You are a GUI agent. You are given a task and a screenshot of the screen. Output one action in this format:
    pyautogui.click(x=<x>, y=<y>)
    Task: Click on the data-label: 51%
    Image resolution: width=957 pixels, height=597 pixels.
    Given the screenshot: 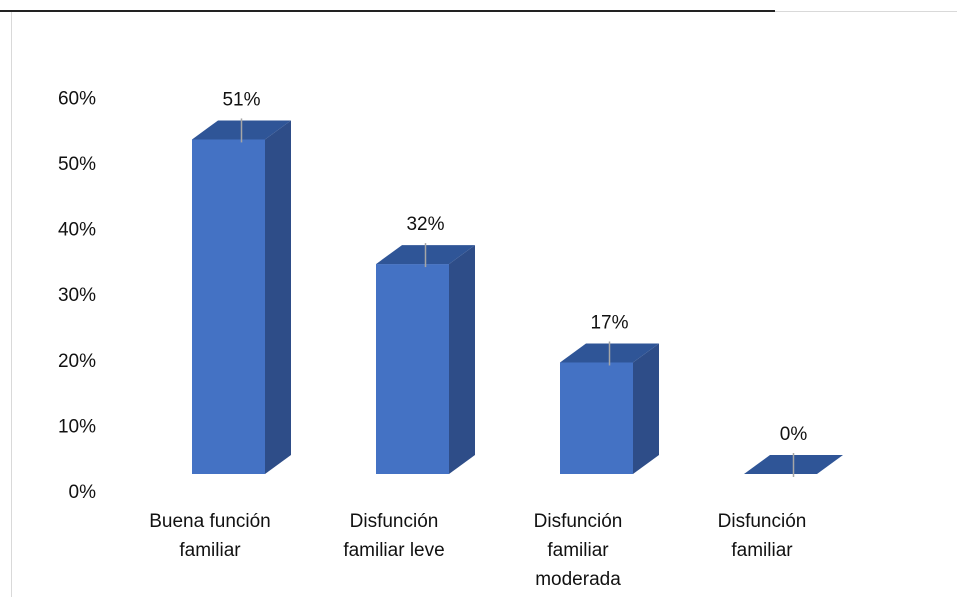 What is the action you would take?
    pyautogui.click(x=241, y=99)
    